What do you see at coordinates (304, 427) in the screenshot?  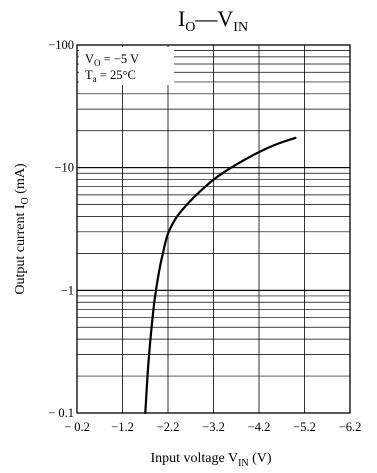 I see `x-tick-label: −5.2` at bounding box center [304, 427].